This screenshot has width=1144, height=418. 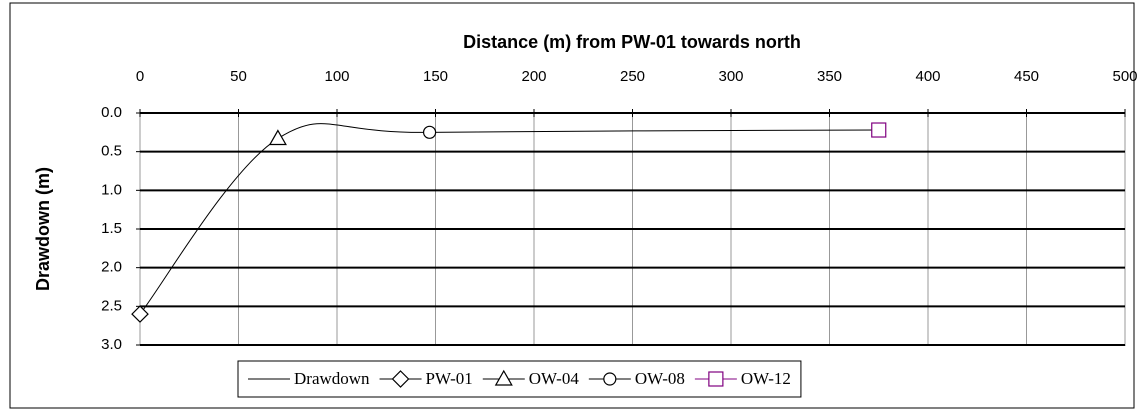 I want to click on y-axis-label: Drawdown (m), so click(x=43, y=229).